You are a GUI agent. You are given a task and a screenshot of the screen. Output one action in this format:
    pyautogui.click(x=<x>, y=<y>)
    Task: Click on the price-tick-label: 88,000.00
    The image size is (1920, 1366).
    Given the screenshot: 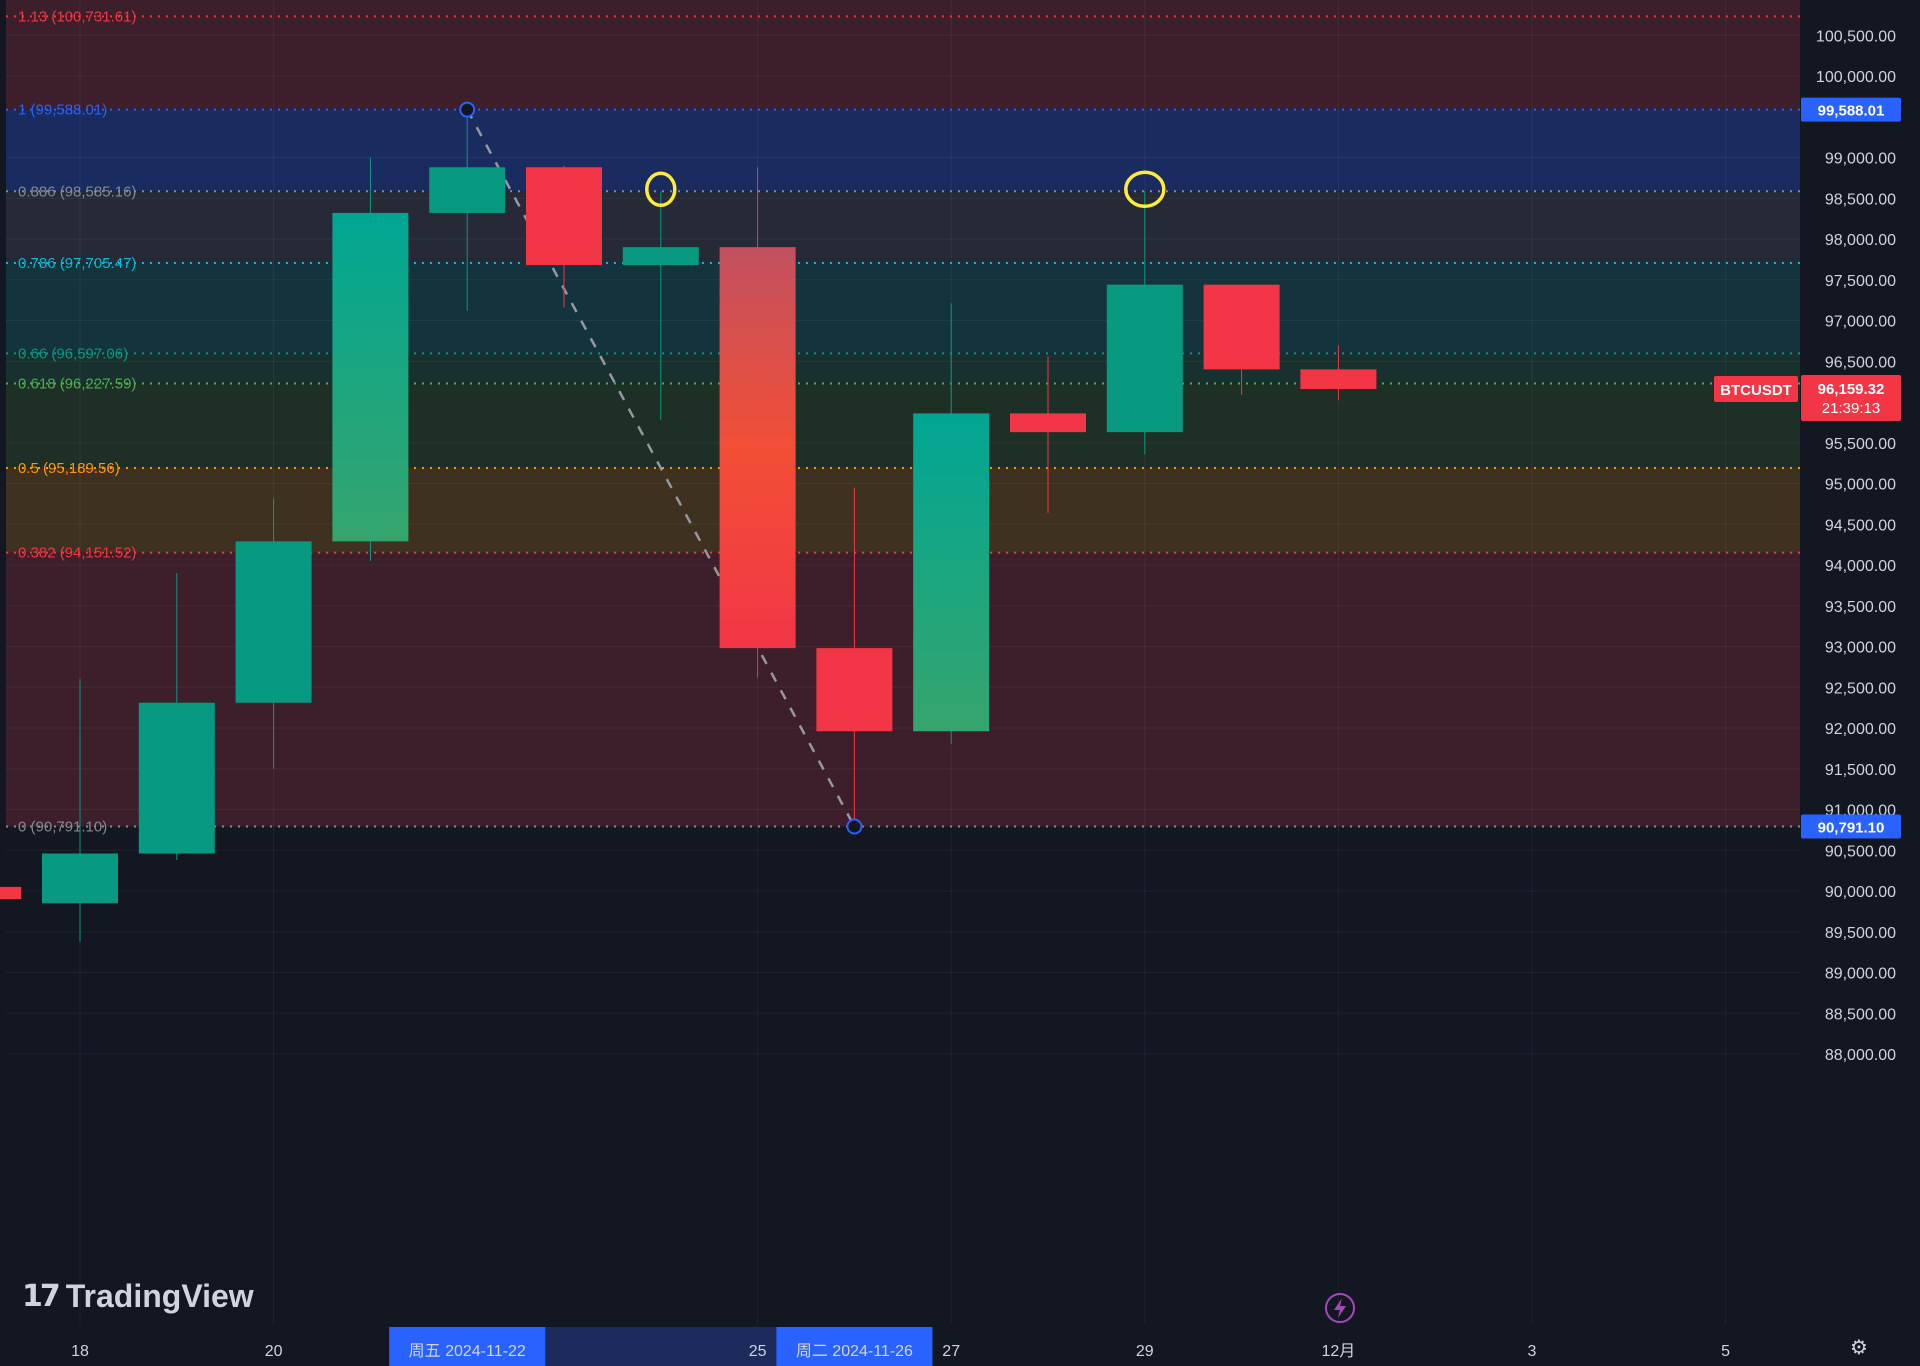 What is the action you would take?
    pyautogui.click(x=1860, y=1055)
    